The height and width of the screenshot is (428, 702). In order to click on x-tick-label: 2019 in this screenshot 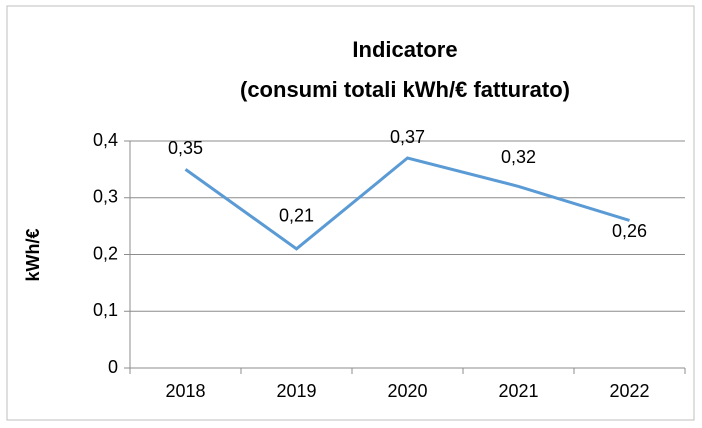, I will do `click(296, 391)`.